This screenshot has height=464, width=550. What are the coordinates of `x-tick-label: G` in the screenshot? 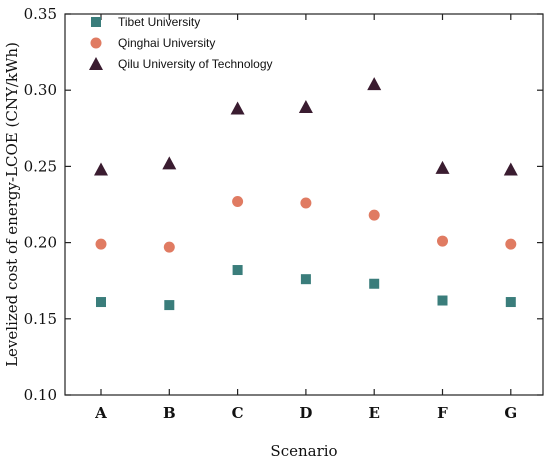 It's located at (510, 413).